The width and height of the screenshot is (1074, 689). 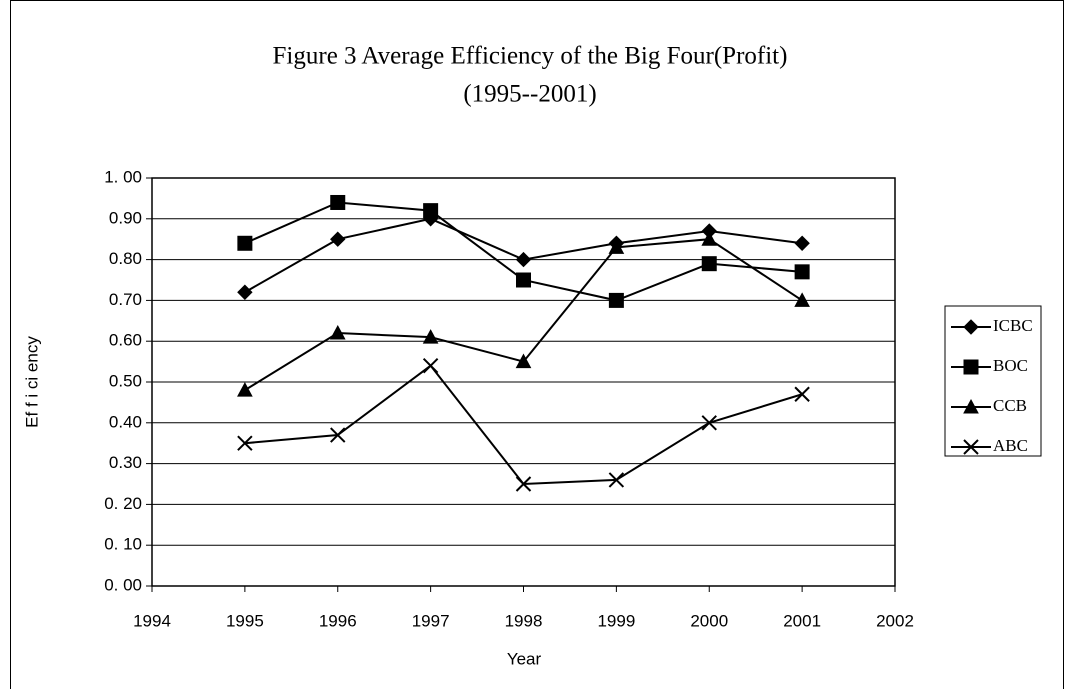 What do you see at coordinates (524, 658) in the screenshot?
I see `x-axis-label: Year` at bounding box center [524, 658].